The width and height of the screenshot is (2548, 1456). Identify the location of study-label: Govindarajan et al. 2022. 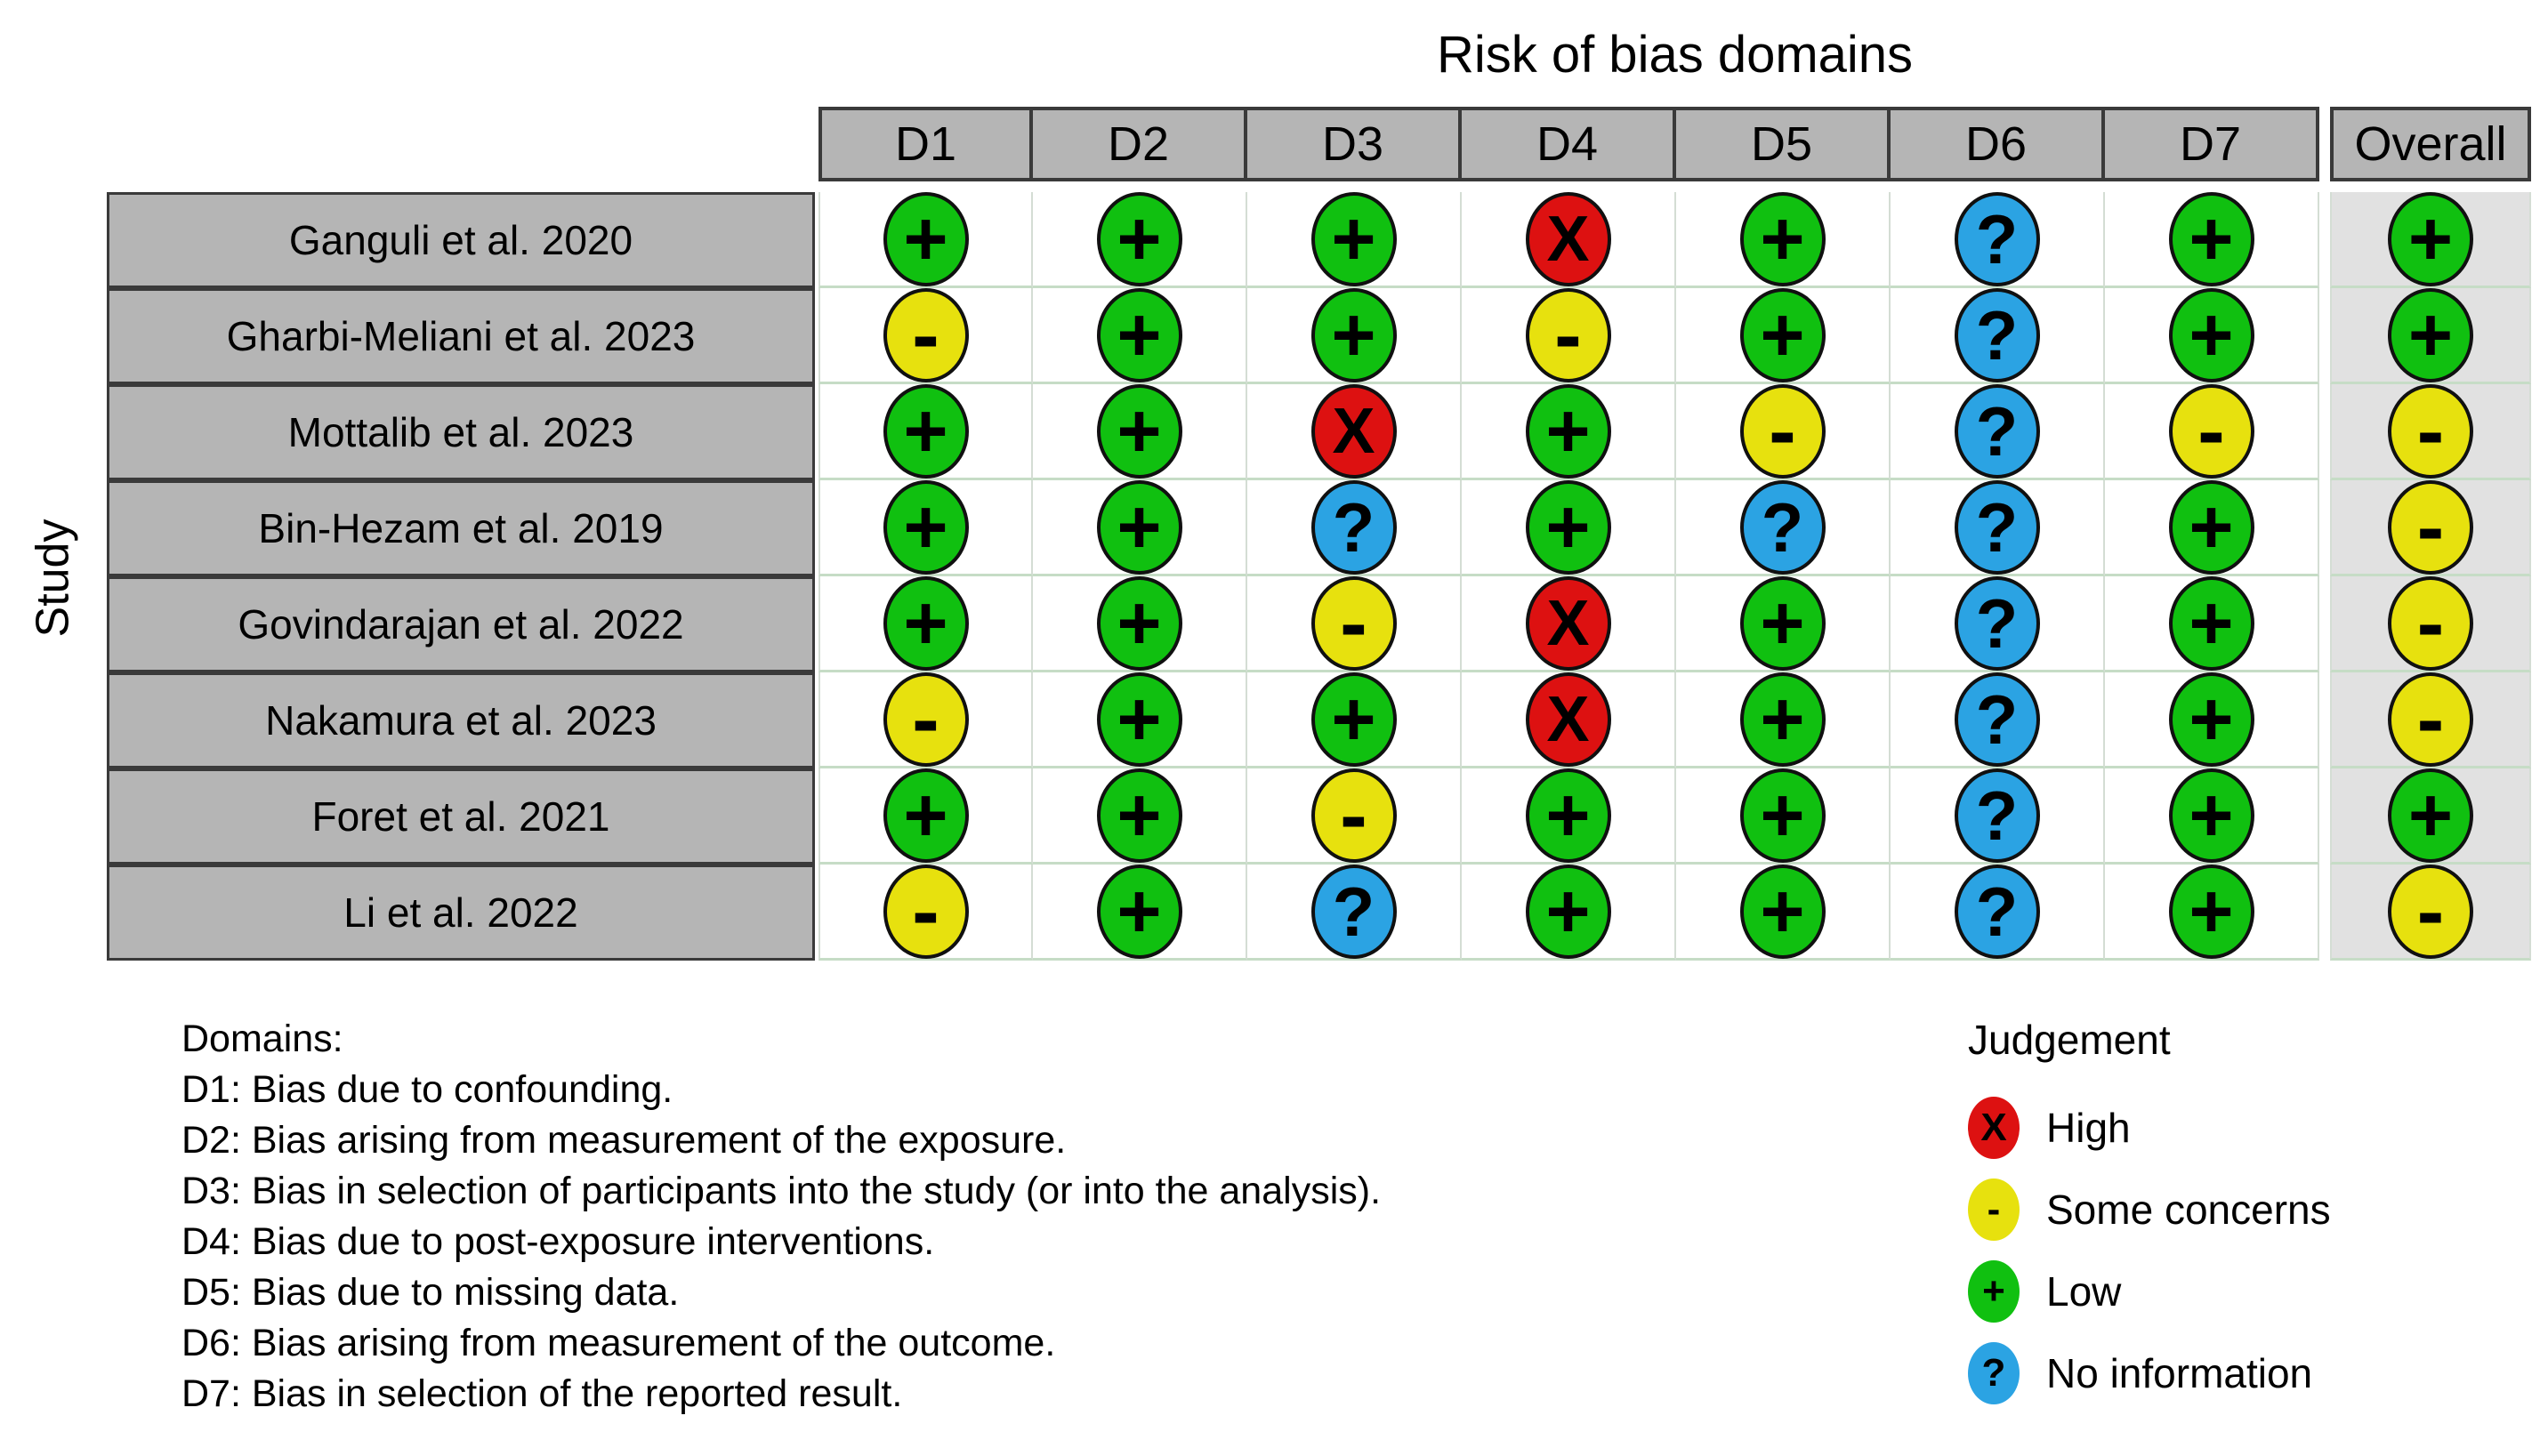
(461, 624).